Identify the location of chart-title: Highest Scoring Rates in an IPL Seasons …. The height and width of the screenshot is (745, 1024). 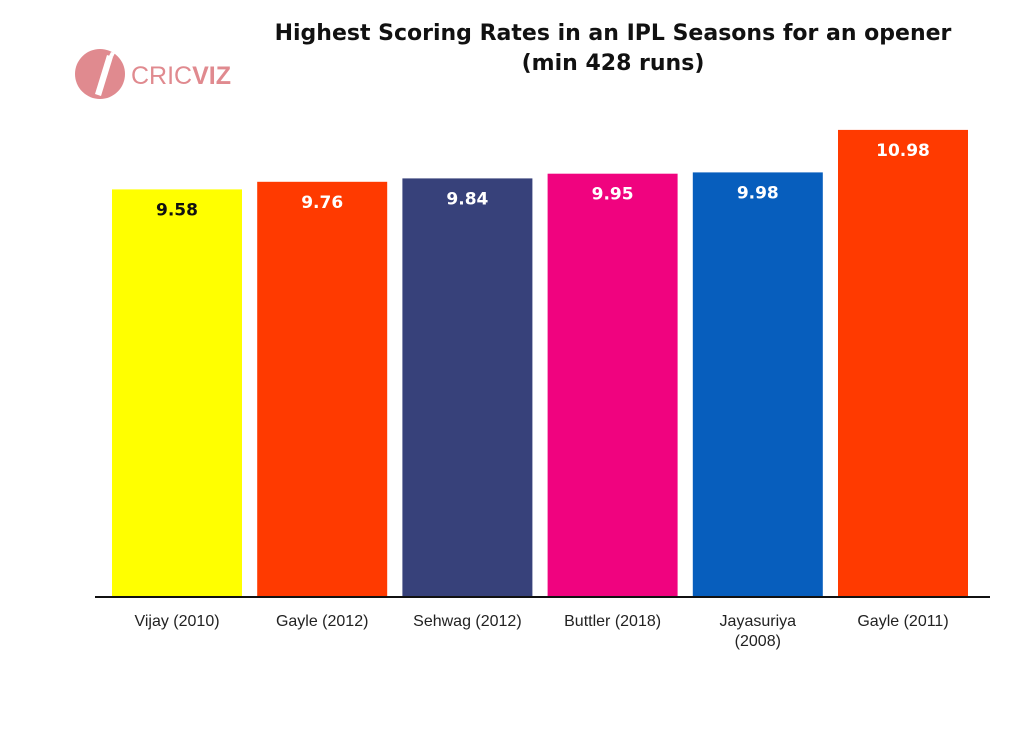
(613, 33).